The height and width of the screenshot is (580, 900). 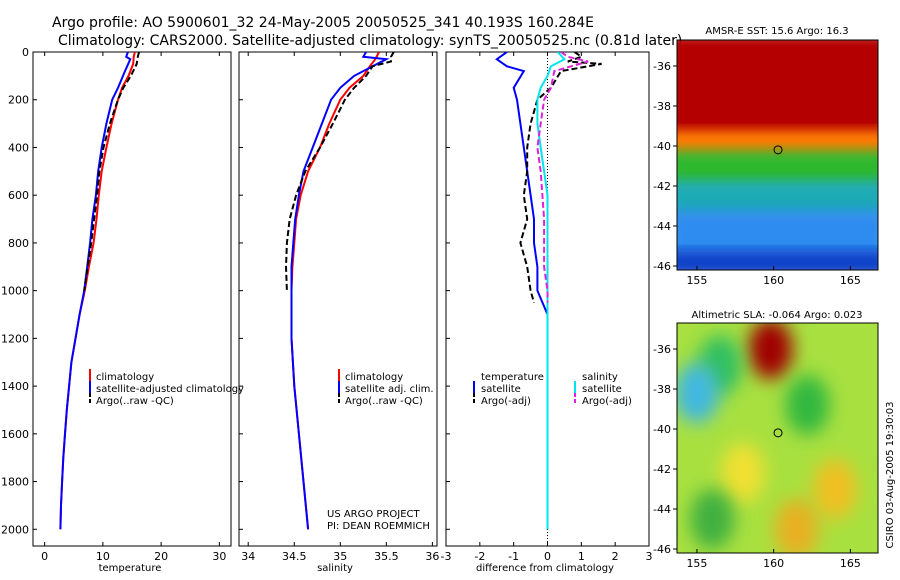 What do you see at coordinates (615, 556) in the screenshot?
I see `diff-xtick-label: 2` at bounding box center [615, 556].